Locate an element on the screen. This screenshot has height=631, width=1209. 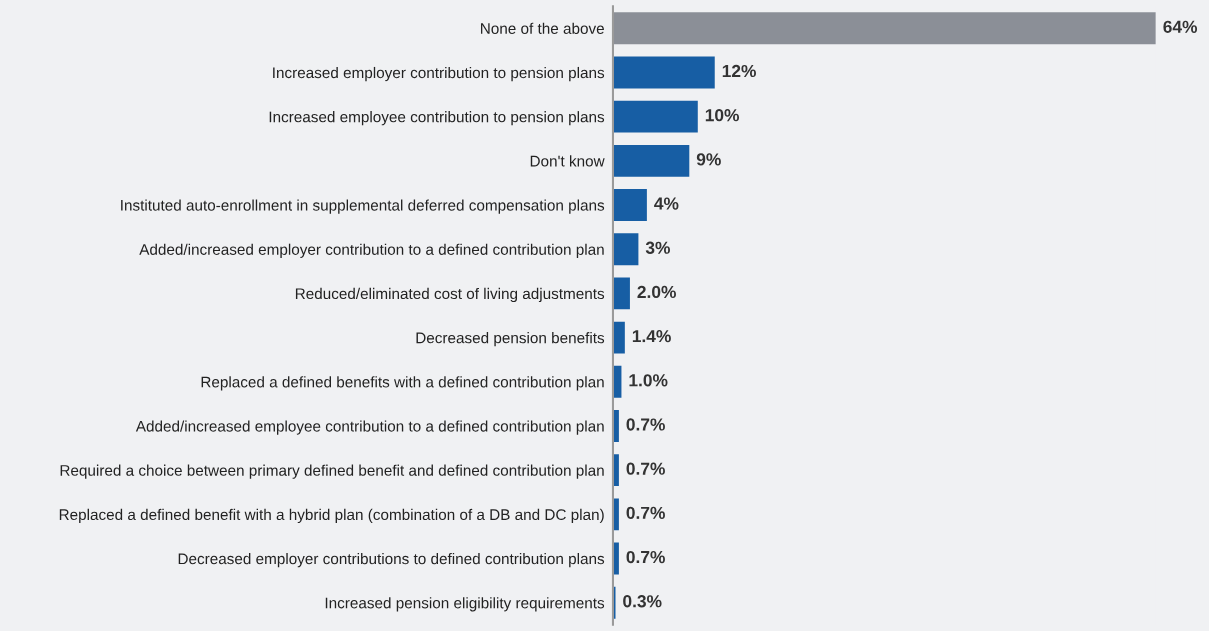
y-tick-label: Replaced a defined benefit with a hybrid plan (combination of a DB and DC plan) is located at coordinates (331, 516).